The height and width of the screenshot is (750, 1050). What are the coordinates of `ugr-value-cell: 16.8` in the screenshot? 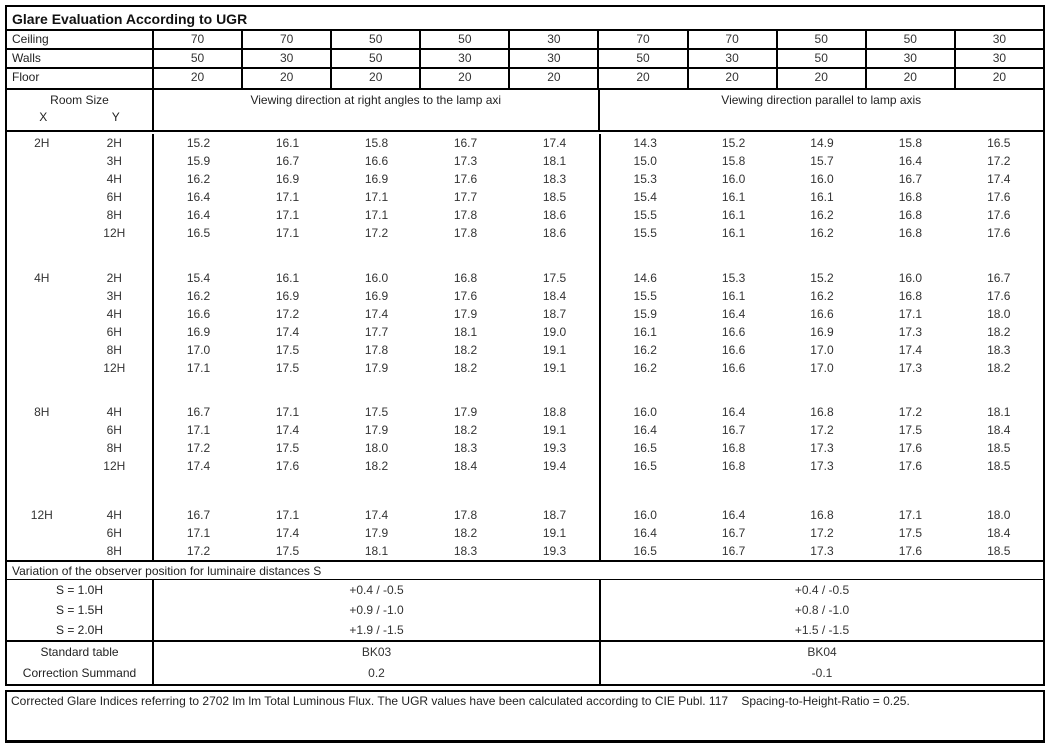 It's located at (733, 448).